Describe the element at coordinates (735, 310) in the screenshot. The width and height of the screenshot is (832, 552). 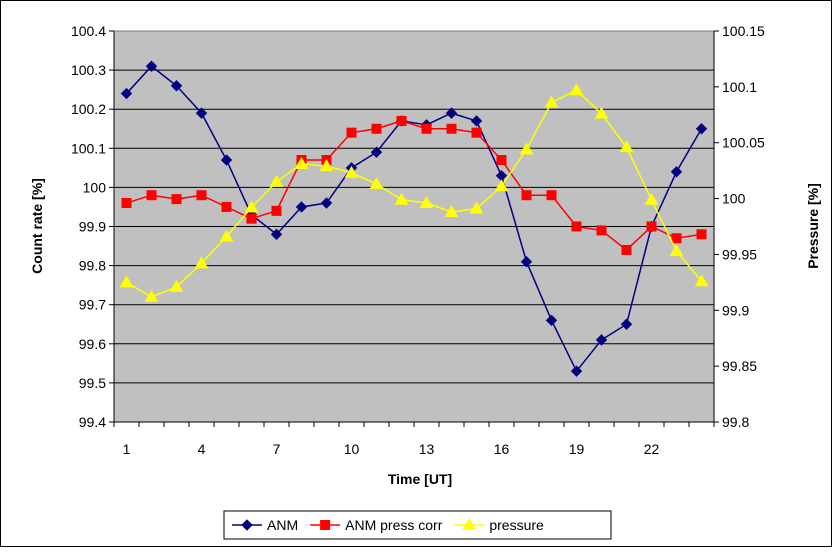
I see `right-tick-label: 99.9` at that location.